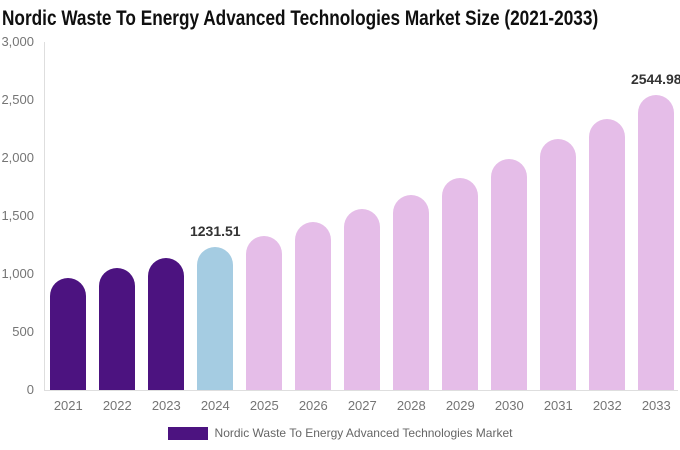 Image resolution: width=680 pixels, height=450 pixels. What do you see at coordinates (411, 405) in the screenshot?
I see `x-label-2028: 2028` at bounding box center [411, 405].